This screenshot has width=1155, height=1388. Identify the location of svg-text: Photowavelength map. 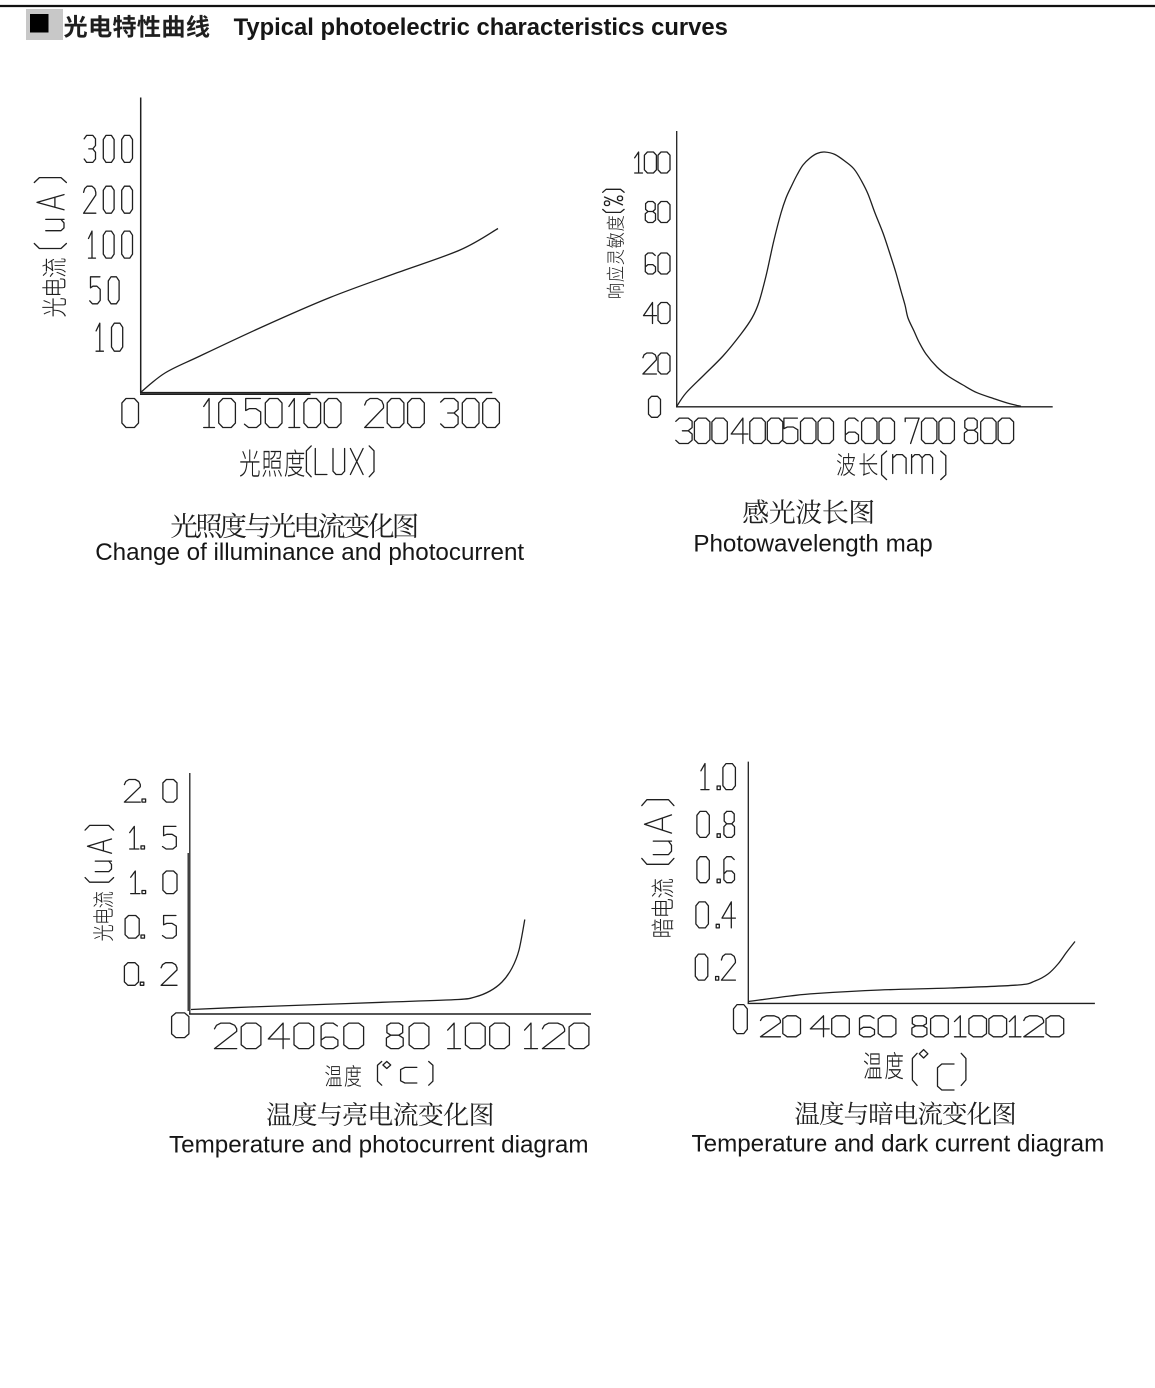
(812, 544).